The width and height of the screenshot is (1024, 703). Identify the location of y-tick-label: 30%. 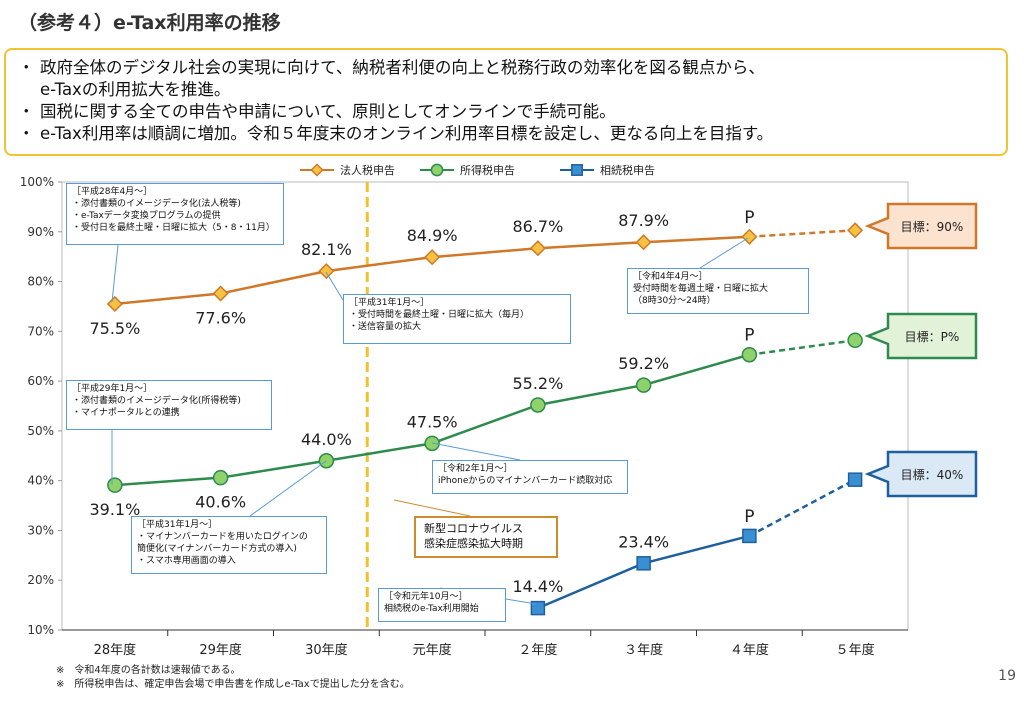
(40, 530).